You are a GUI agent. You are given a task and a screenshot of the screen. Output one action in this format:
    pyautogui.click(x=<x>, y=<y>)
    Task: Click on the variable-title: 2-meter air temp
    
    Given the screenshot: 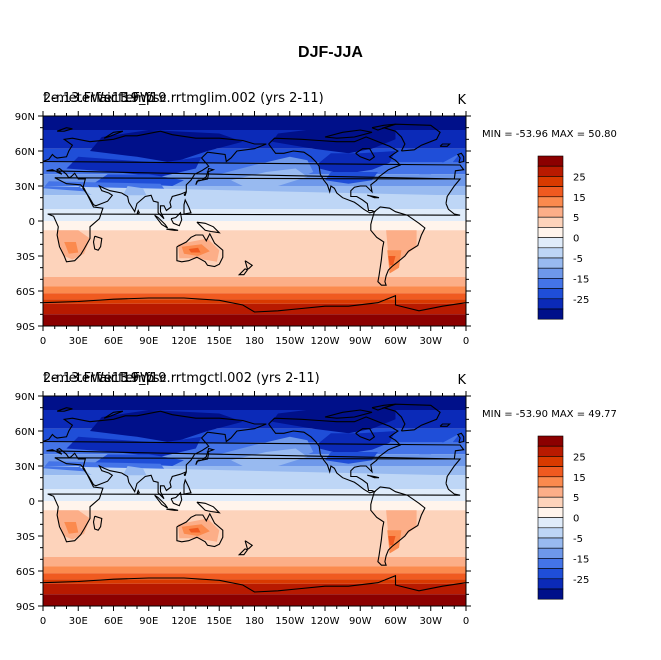 What is the action you would take?
    pyautogui.click(x=98, y=378)
    